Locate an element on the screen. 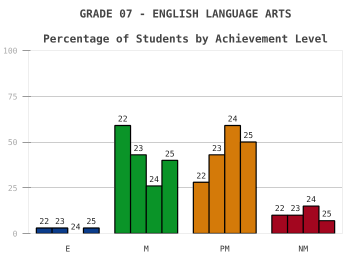 Image resolution: width=360 pixels, height=260 pixels. chart-subtitle: Percentage of Students by Achievement Level is located at coordinates (185, 39).